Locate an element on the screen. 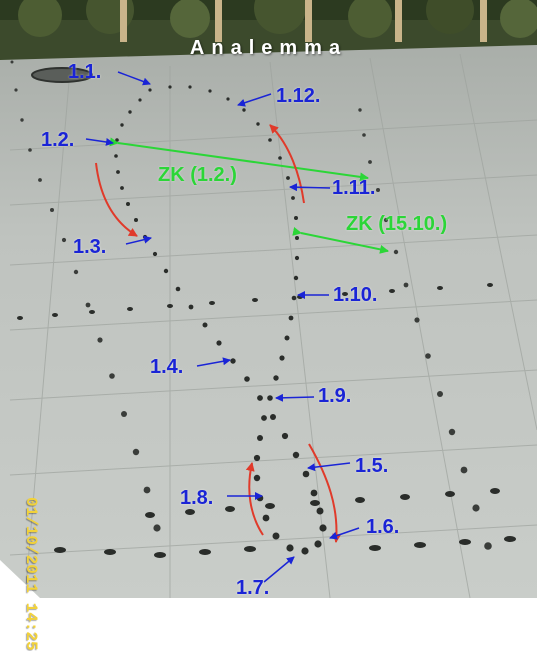 This screenshot has width=537, height=651. date-label-1-12: 1.12. is located at coordinates (298, 96).